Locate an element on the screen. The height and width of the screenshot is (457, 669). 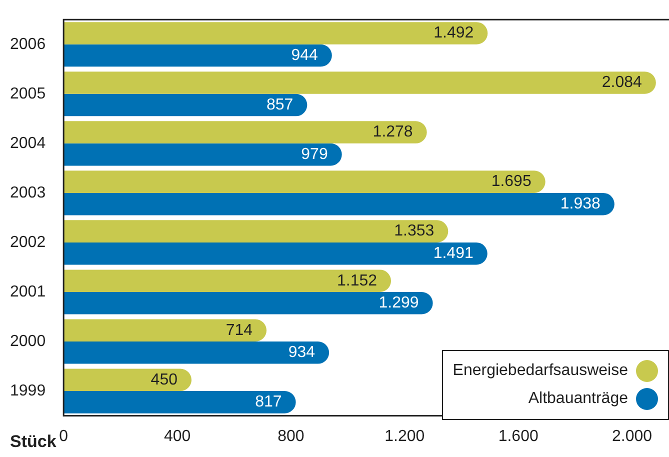
y-tick-label: 2001 is located at coordinates (28, 291).